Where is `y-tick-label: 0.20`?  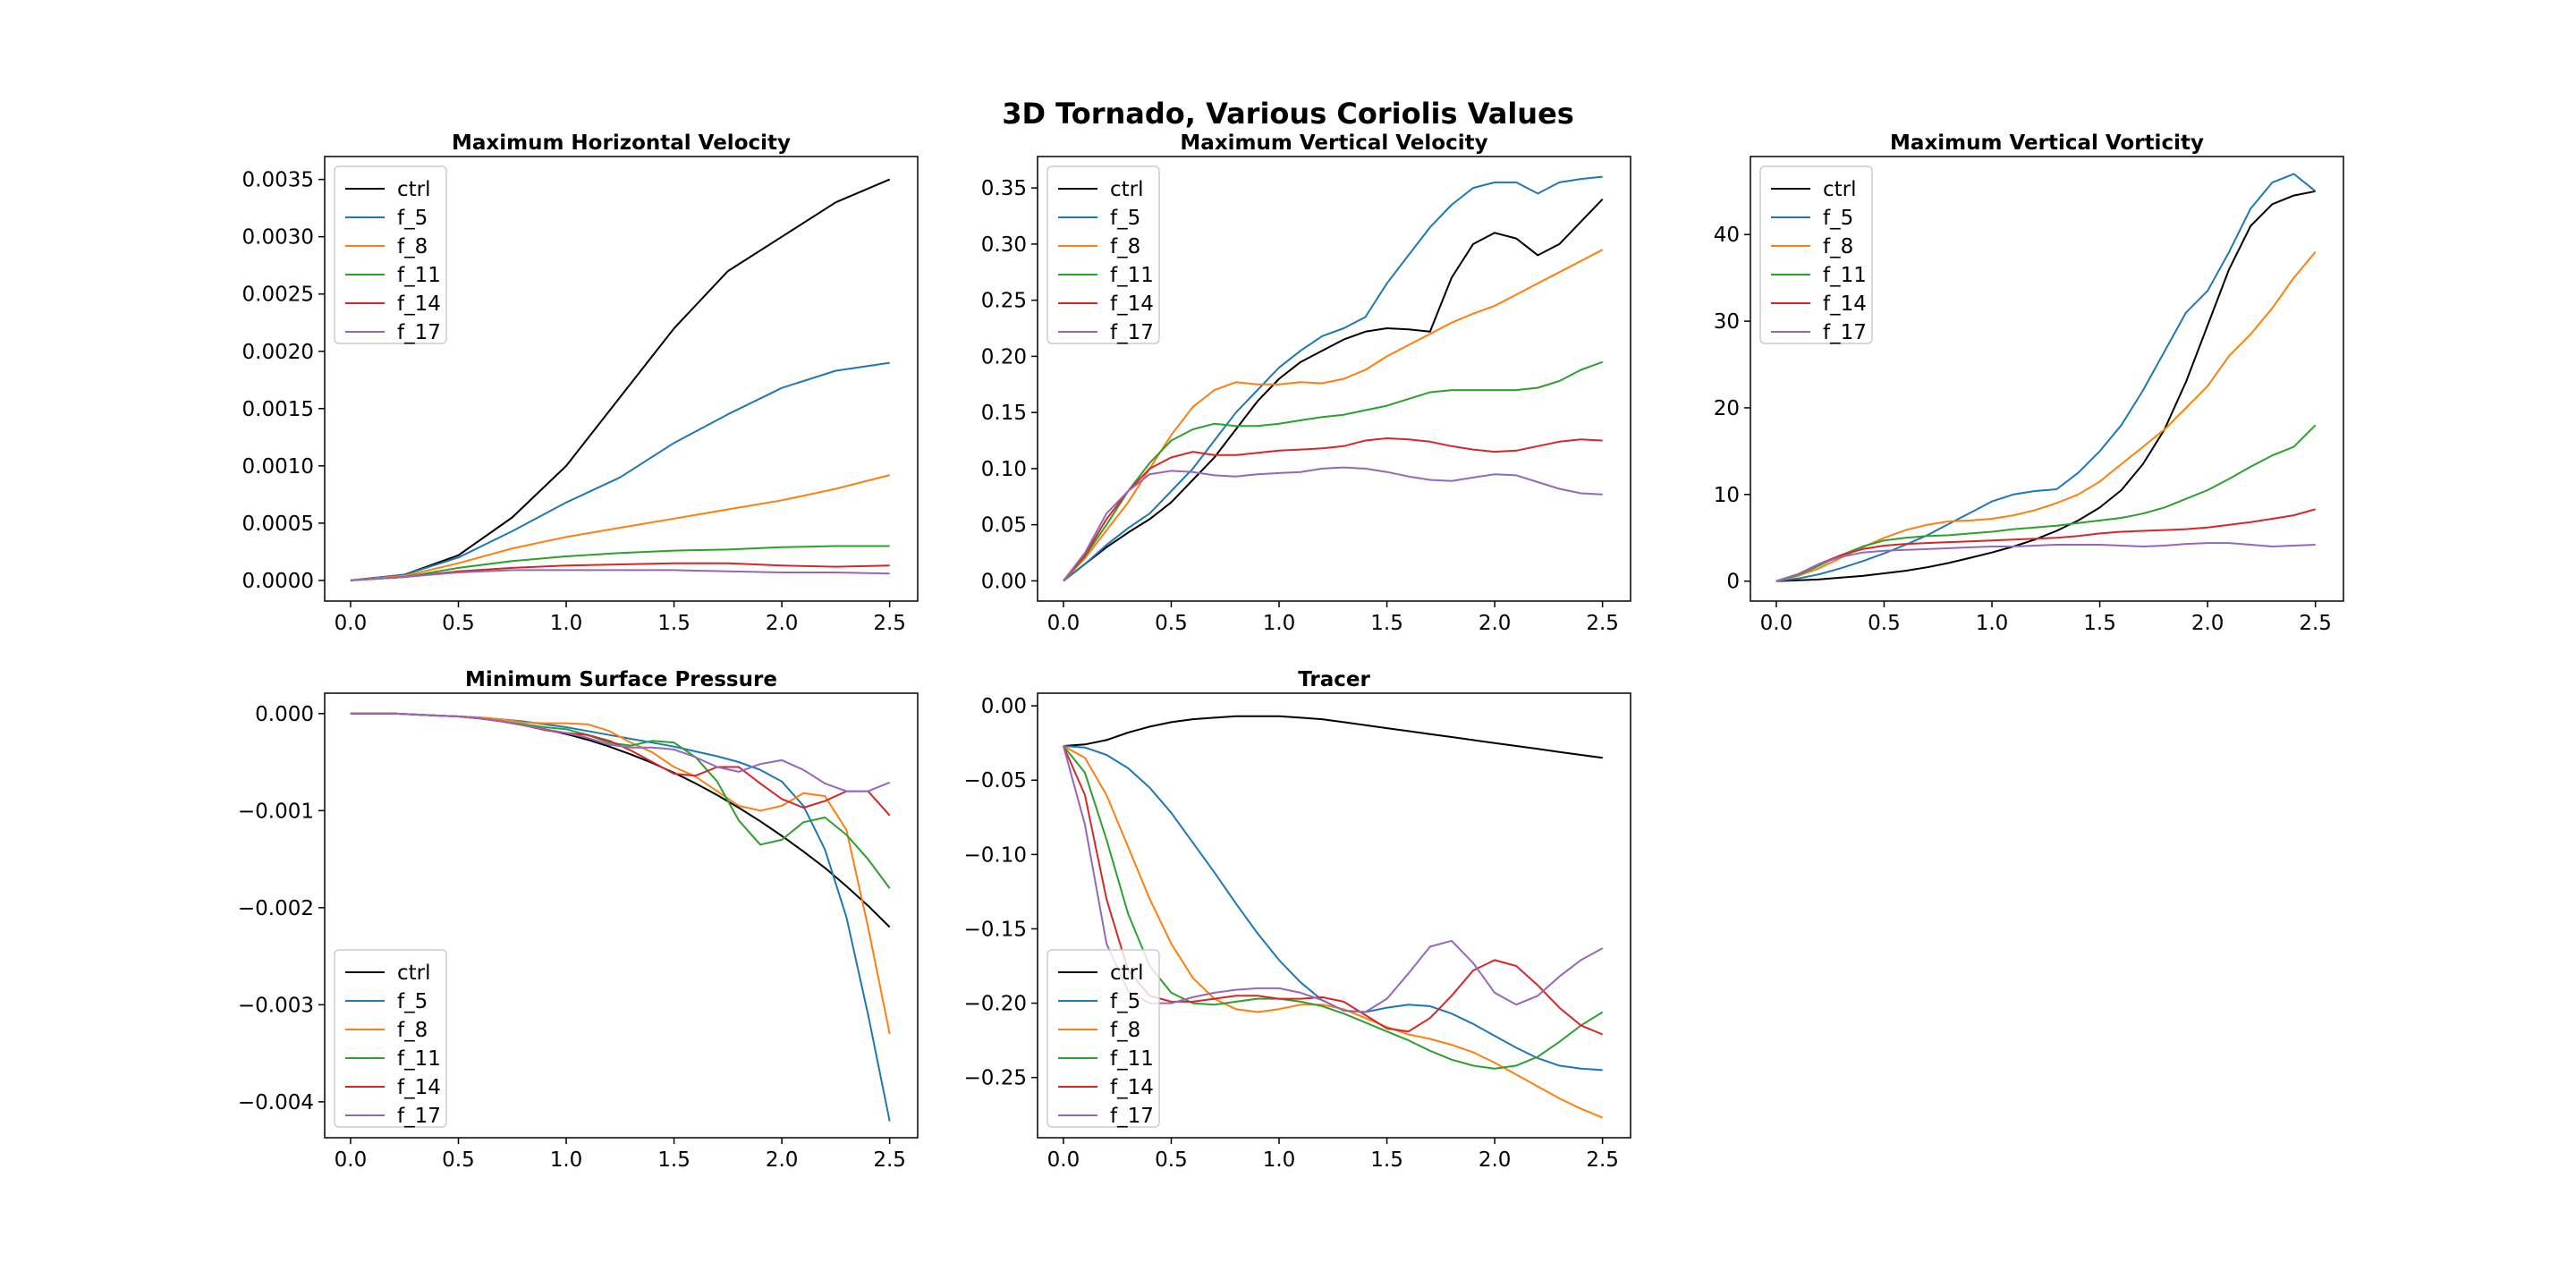 y-tick-label: 0.20 is located at coordinates (1004, 357).